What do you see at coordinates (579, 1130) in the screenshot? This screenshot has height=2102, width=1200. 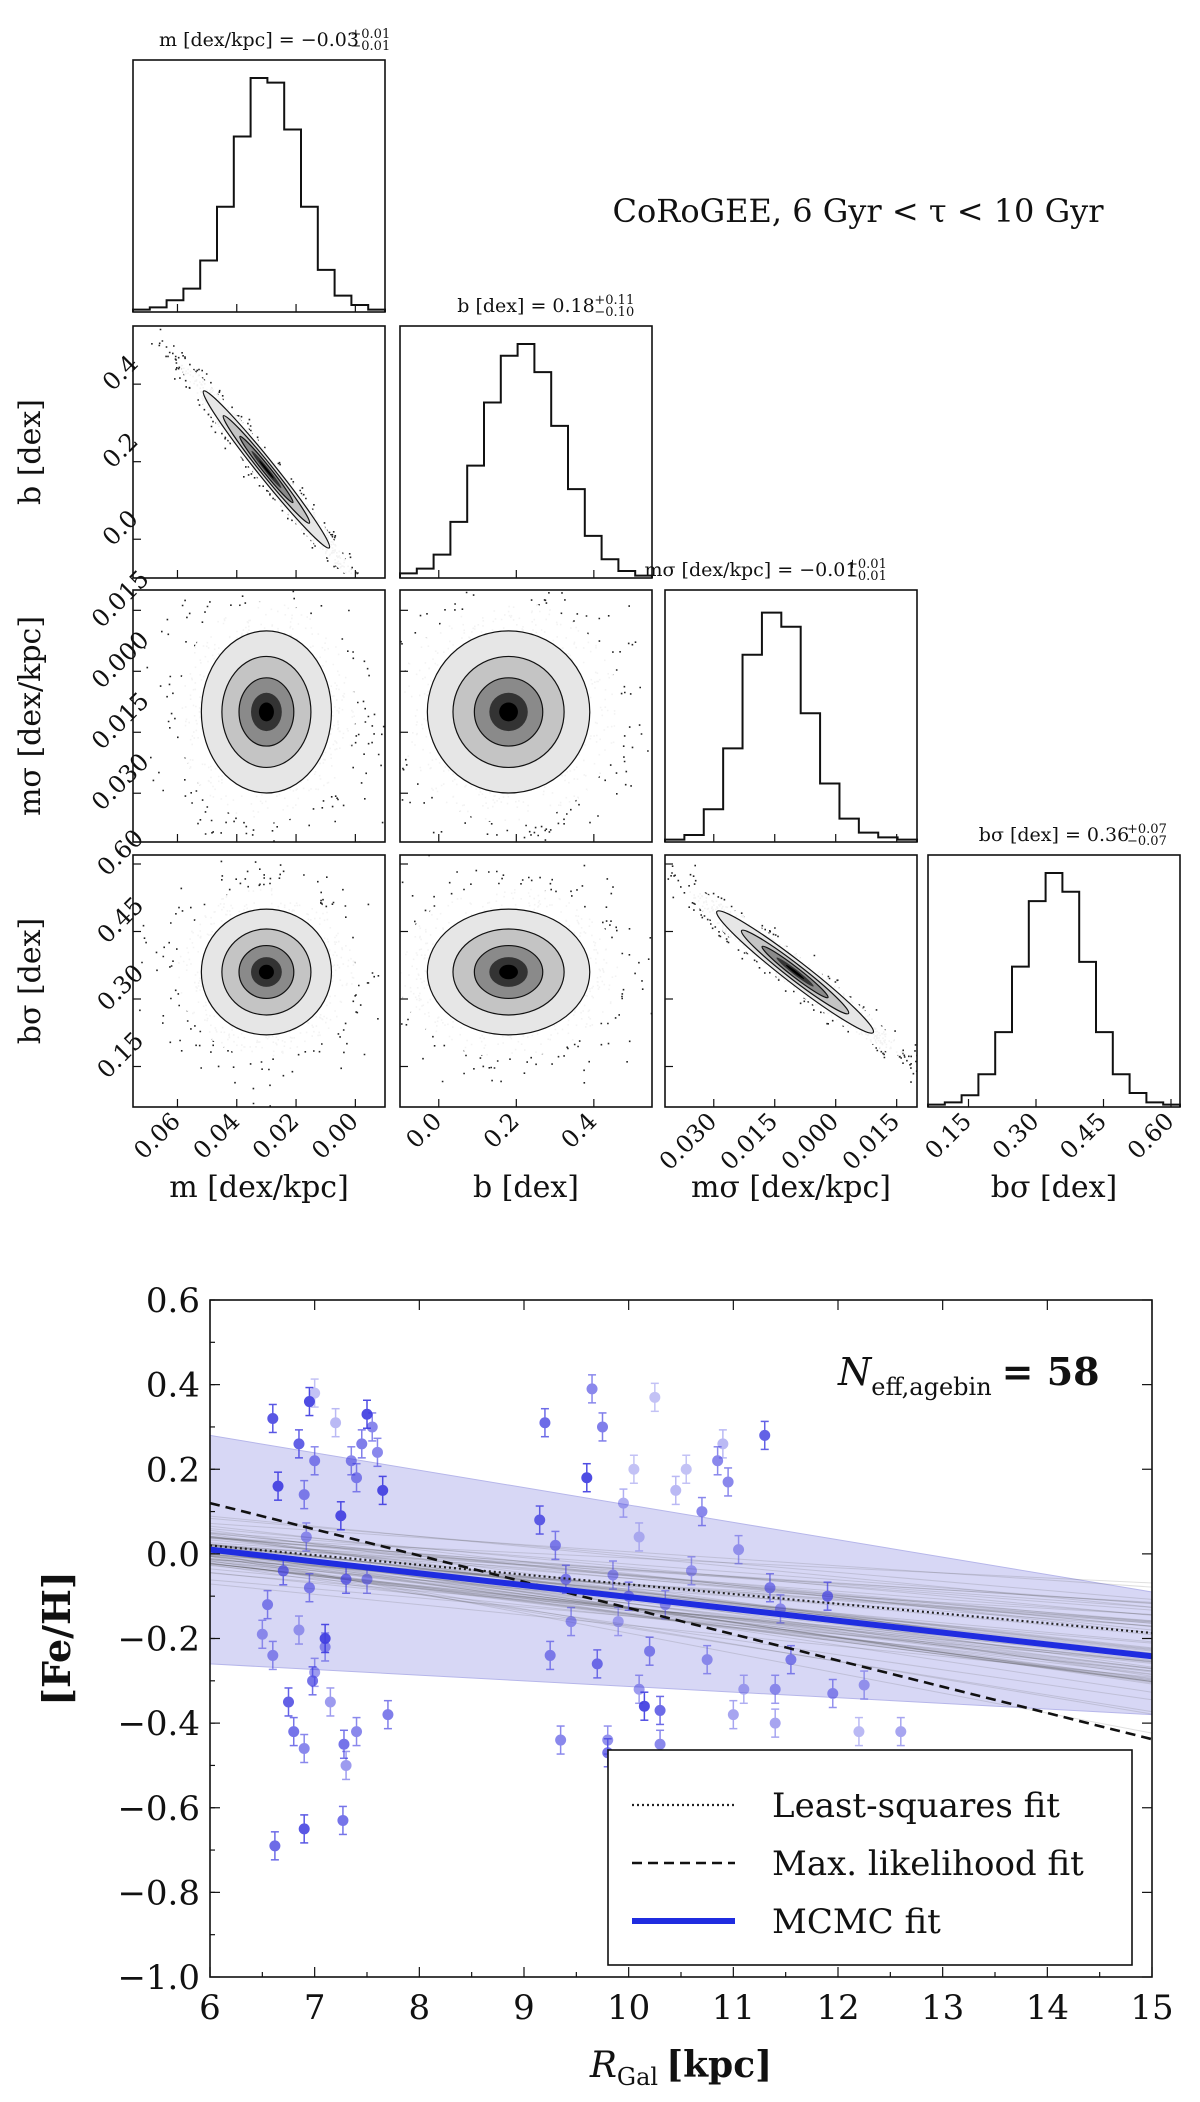 I see `x-tick-label-b: 0.4` at bounding box center [579, 1130].